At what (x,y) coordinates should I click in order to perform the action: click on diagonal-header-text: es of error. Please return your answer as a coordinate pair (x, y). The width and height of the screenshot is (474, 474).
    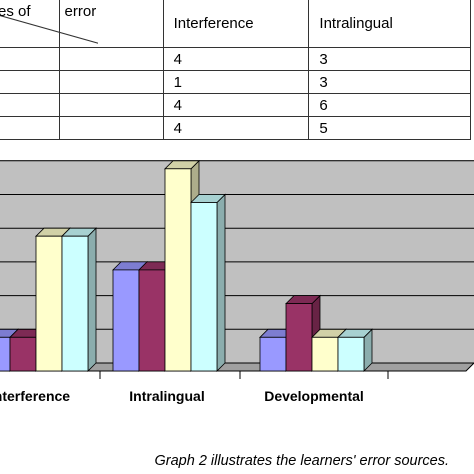
    Looking at the image, I should click on (48, 11).